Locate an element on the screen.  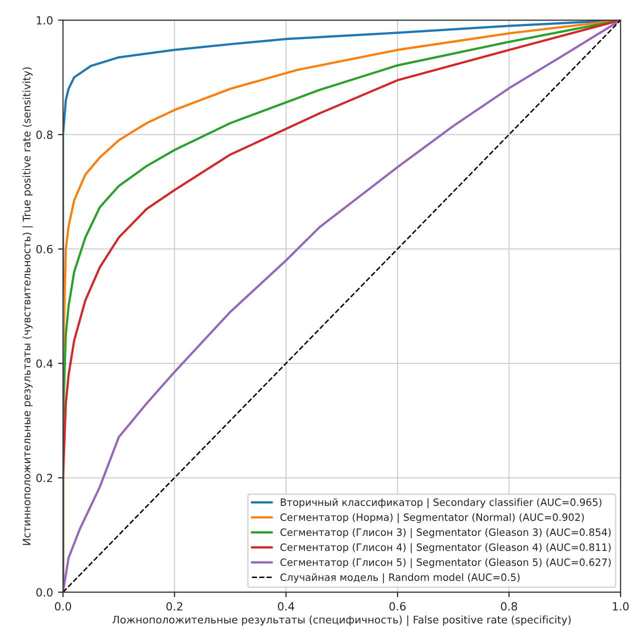
x-tick-label: 0.4 is located at coordinates (286, 606).